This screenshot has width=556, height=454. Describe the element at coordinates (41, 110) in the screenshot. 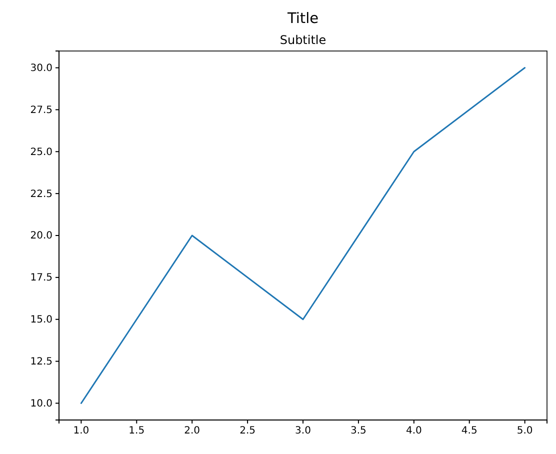

I see `y-tick-label: 27.5` at that location.